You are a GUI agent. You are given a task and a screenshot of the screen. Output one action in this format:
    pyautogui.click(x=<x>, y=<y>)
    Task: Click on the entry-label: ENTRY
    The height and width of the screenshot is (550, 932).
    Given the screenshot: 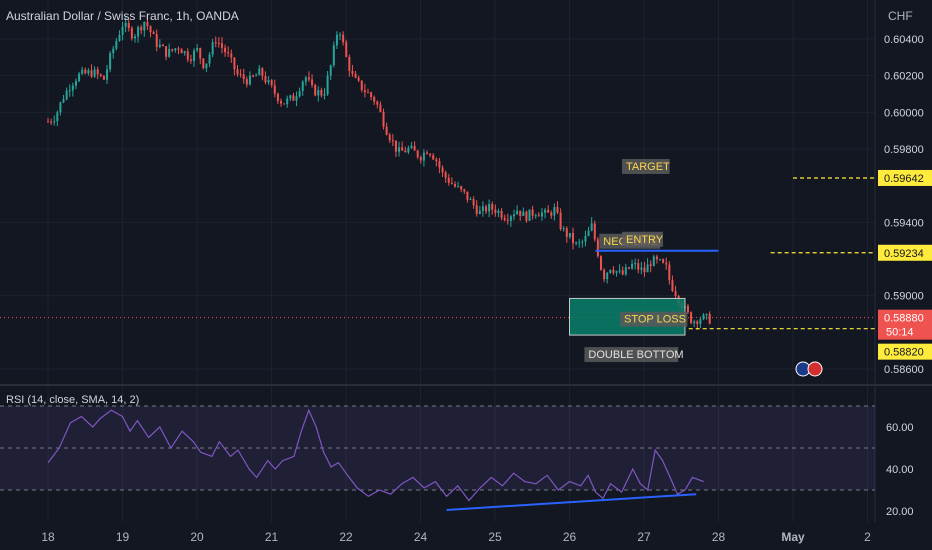 What is the action you would take?
    pyautogui.click(x=645, y=240)
    